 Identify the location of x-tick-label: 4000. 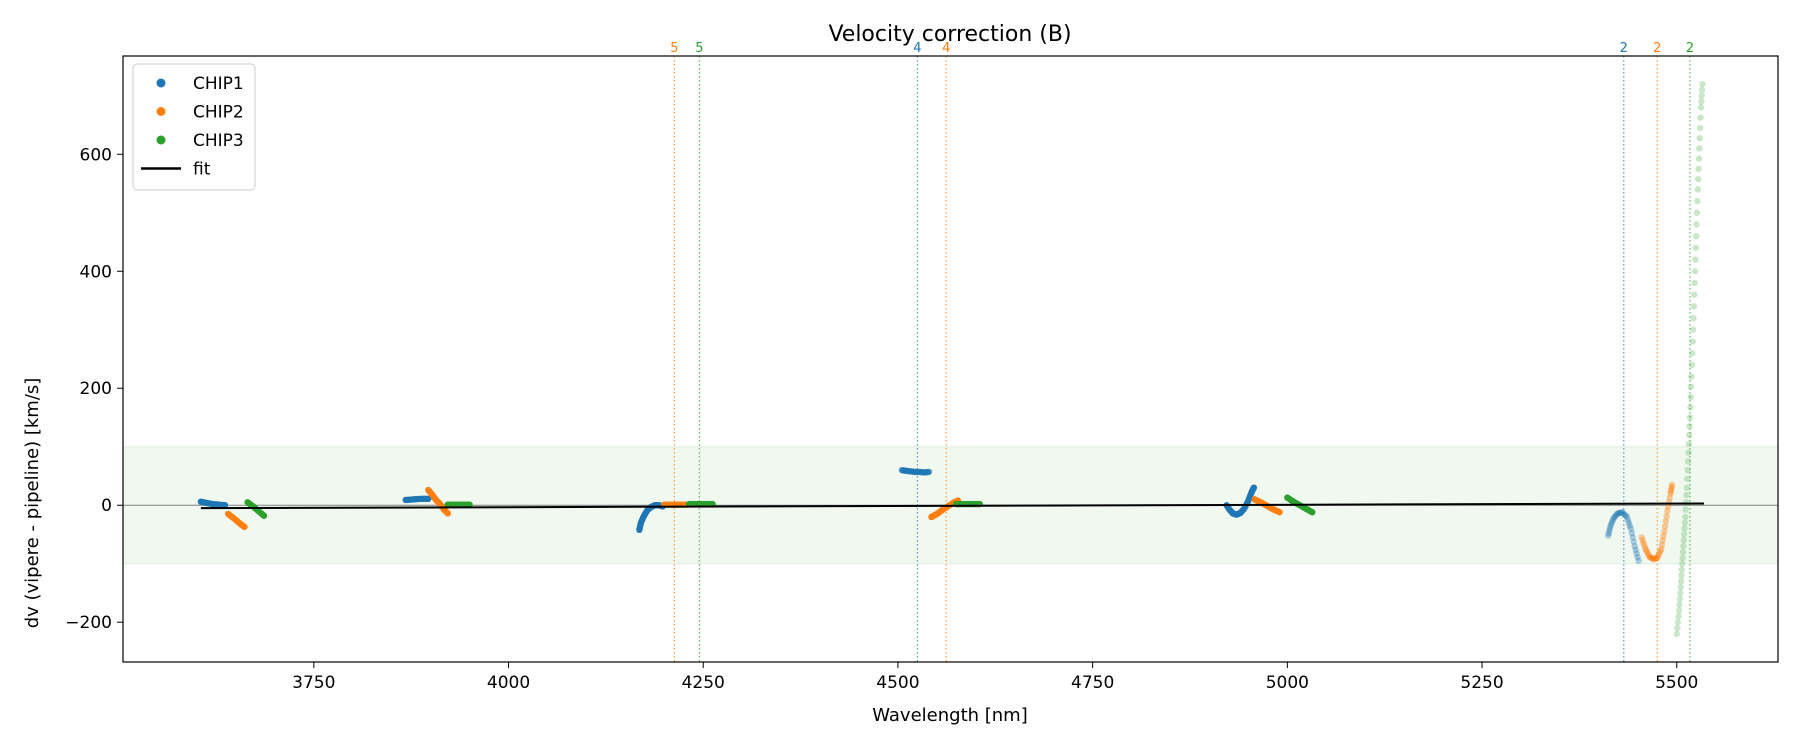
(508, 683).